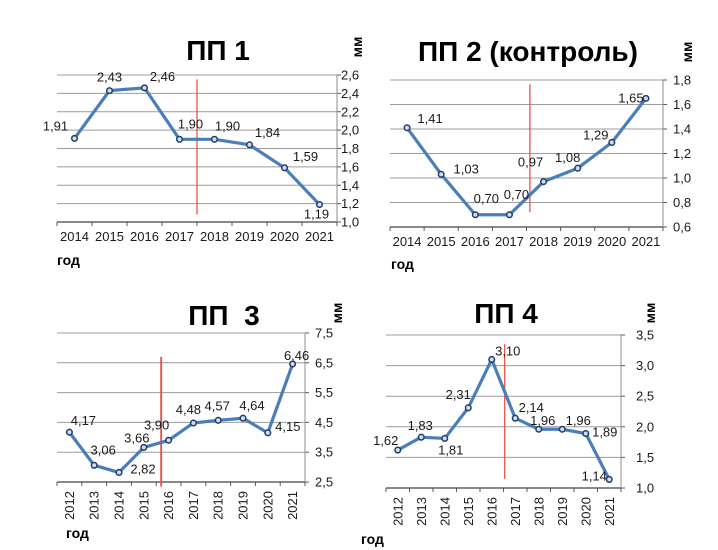  Describe the element at coordinates (530, 162) in the screenshot. I see `data-point-label: 0,97` at that location.